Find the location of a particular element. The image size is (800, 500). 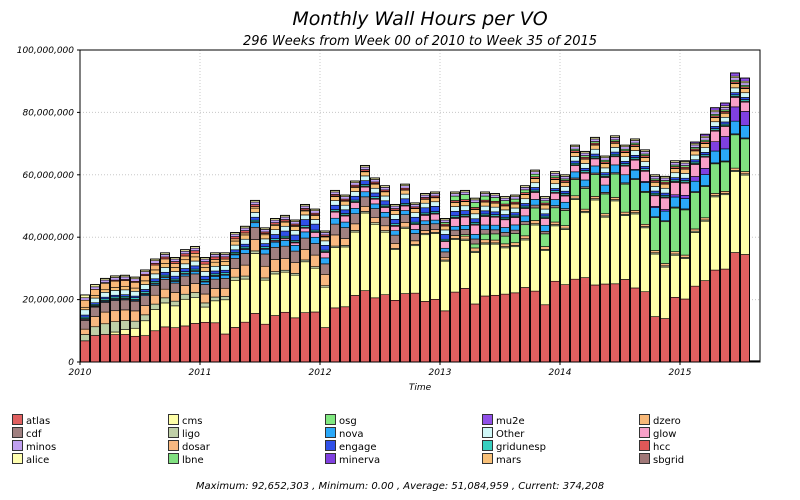

legend-item-glow: glow is located at coordinates (657, 434).